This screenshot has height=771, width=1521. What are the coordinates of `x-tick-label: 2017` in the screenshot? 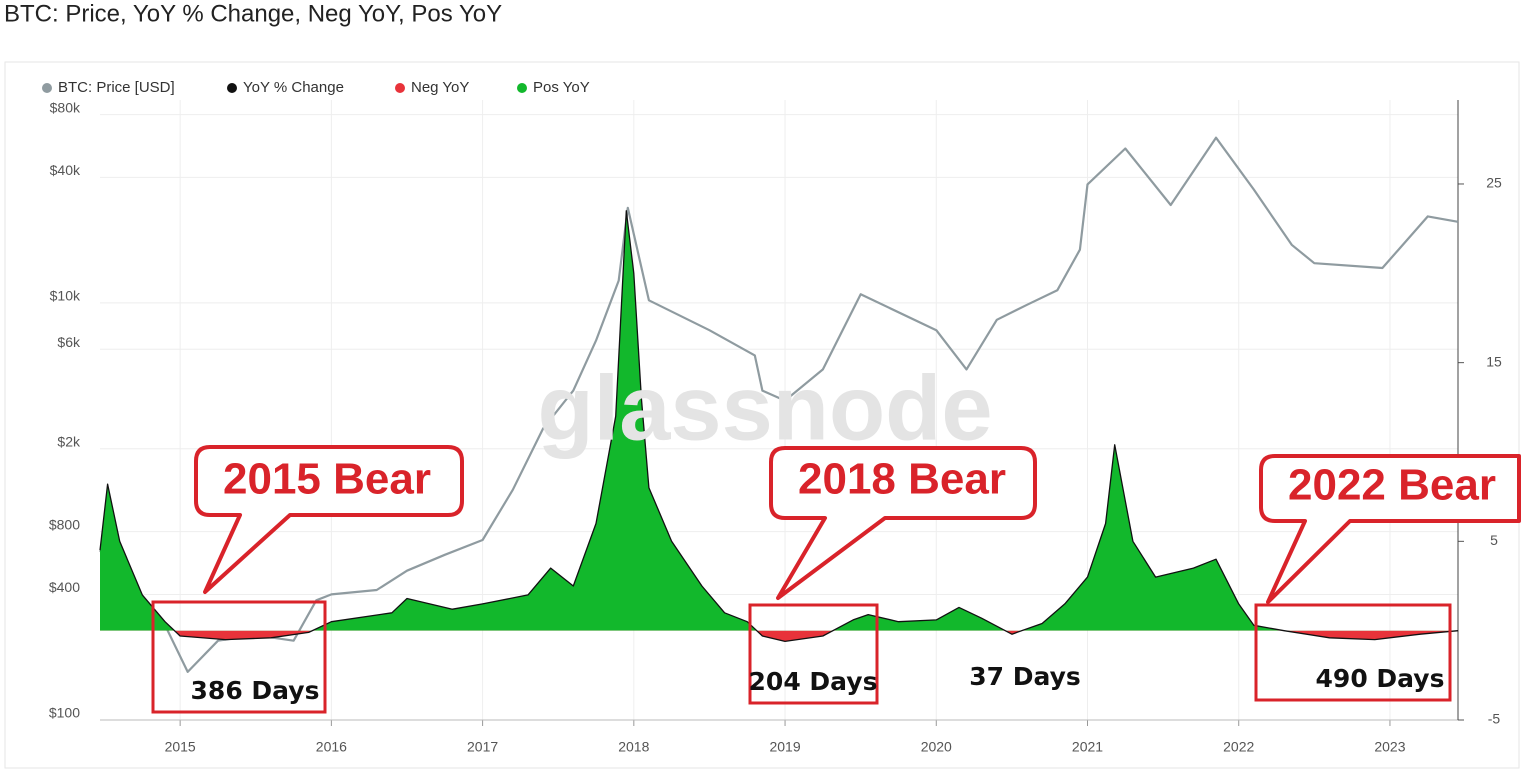 It's located at (482, 747).